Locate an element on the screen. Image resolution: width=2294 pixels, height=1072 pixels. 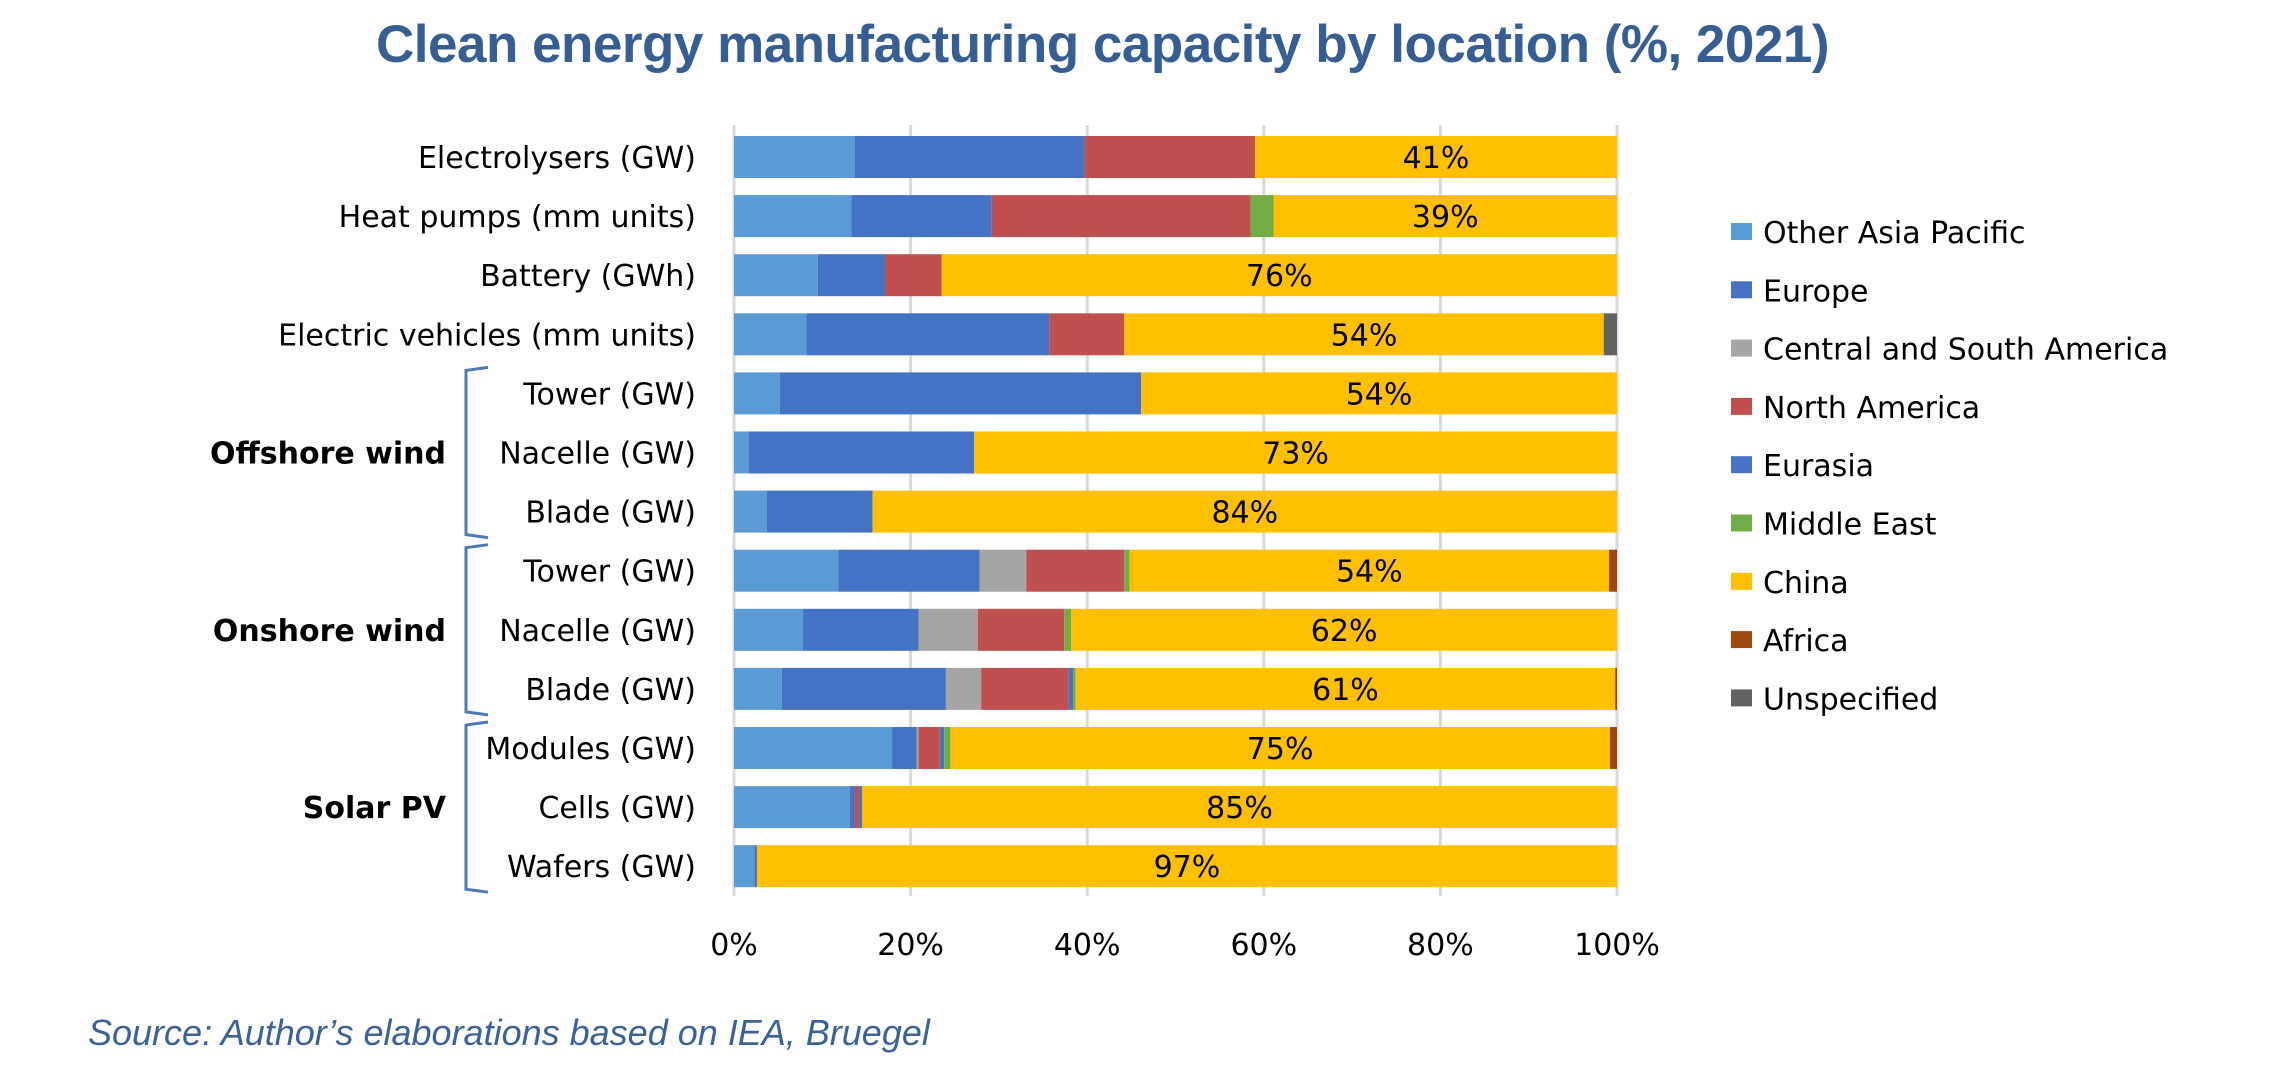
legend-item: Europe is located at coordinates (1800, 291).